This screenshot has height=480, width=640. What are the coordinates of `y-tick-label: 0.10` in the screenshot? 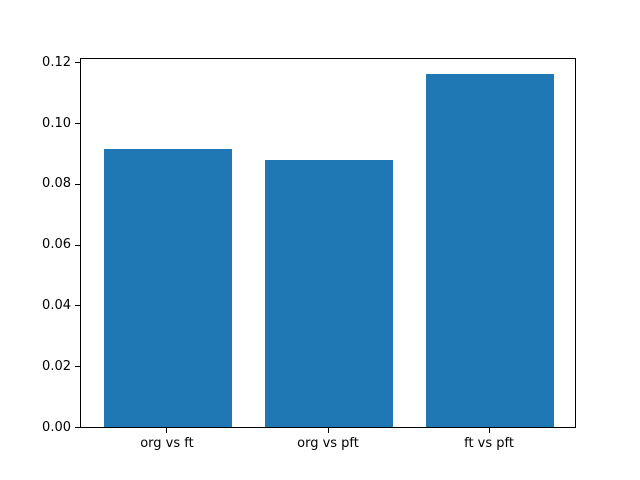 It's located at (56, 123).